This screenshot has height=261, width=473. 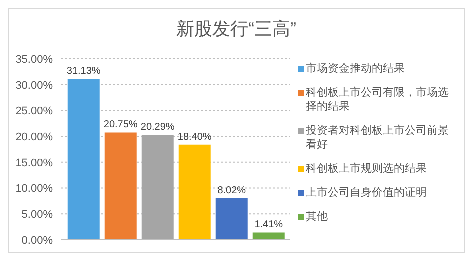 What do you see at coordinates (121, 125) in the screenshot?
I see `data-label: 20.75%` at bounding box center [121, 125].